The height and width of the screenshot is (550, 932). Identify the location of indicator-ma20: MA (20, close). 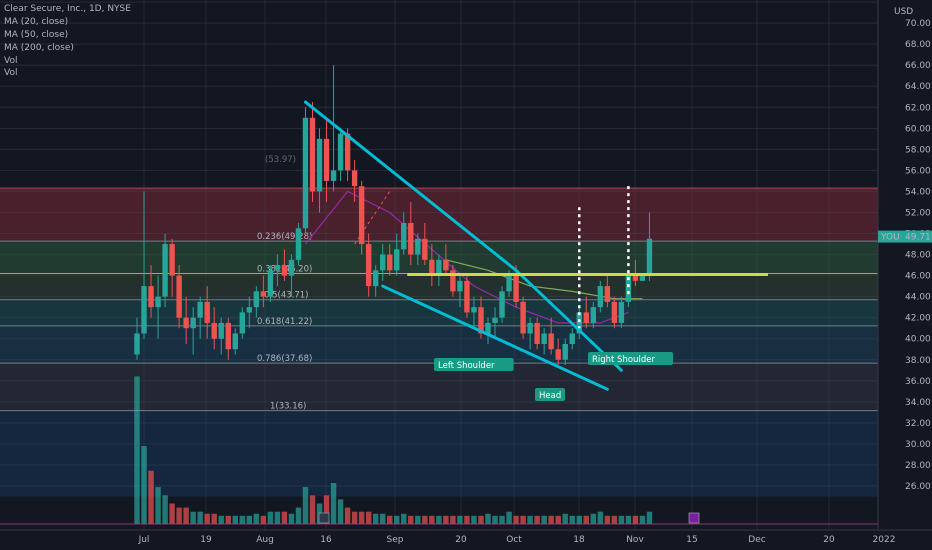
(36, 22).